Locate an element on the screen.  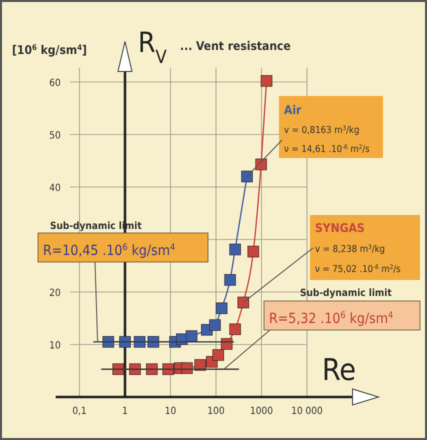
y-tick-label: 40 is located at coordinates (55, 188).